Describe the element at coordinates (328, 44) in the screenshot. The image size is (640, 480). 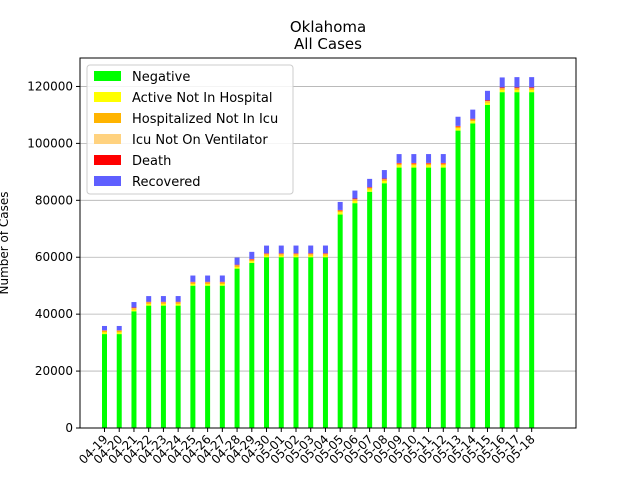
I see `chart-subtitle: All Cases` at that location.